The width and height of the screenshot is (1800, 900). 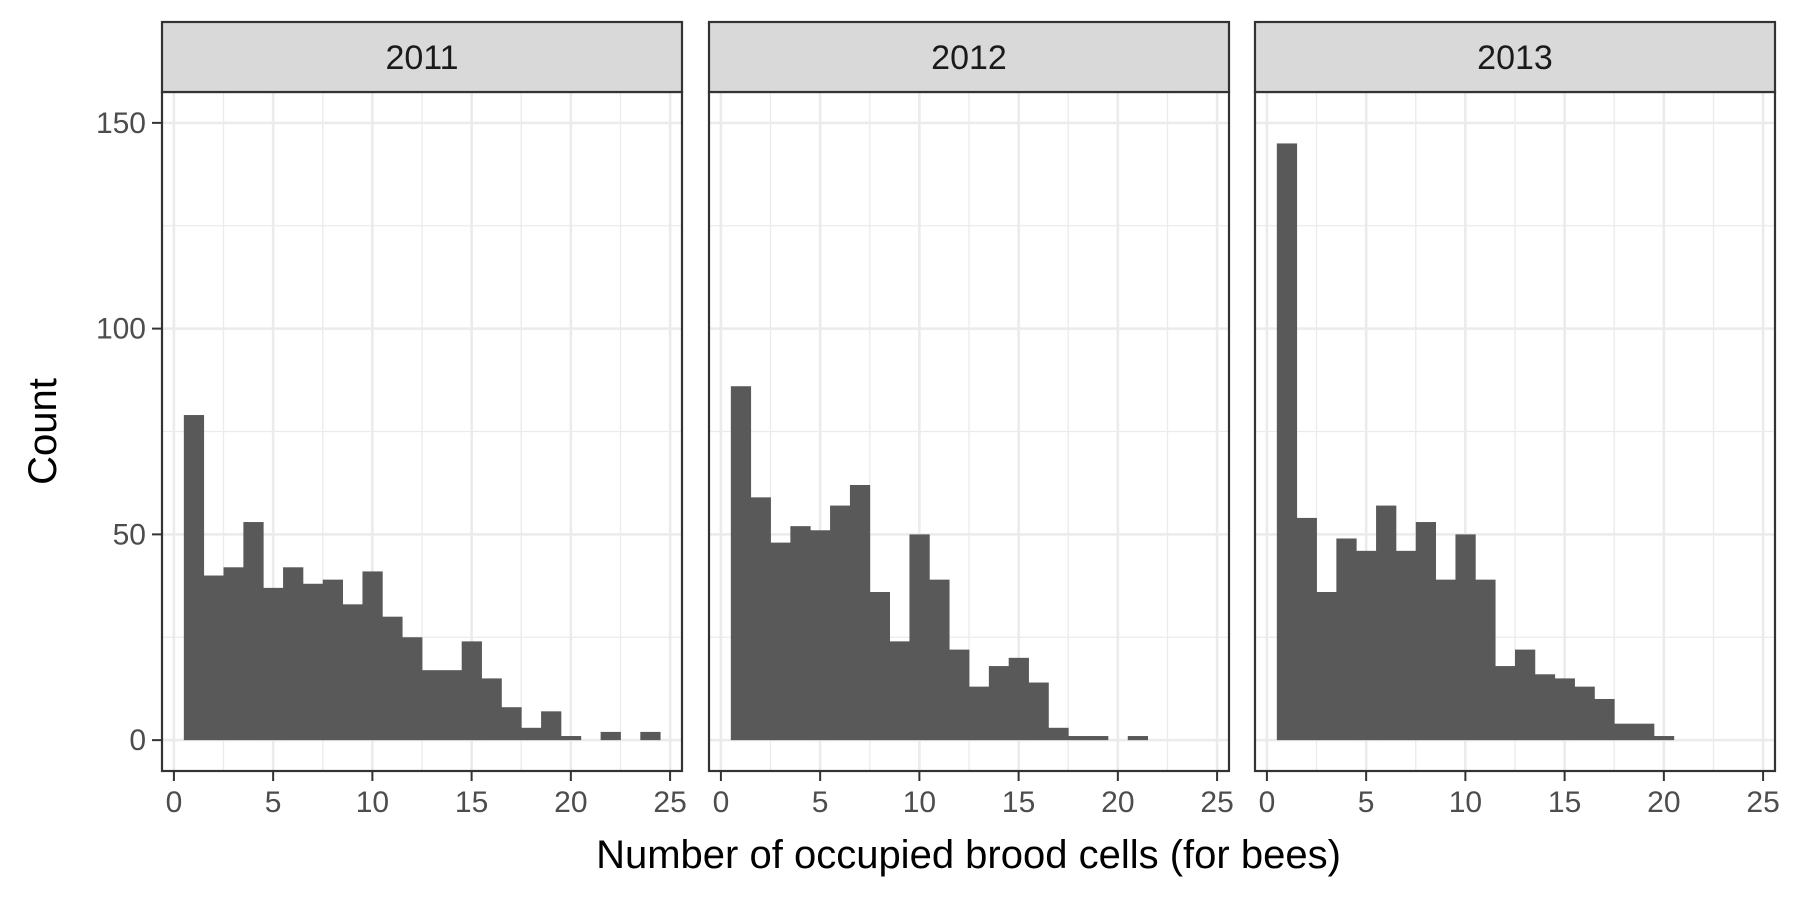 I want to click on y-tick-label: 100, so click(x=121, y=329).